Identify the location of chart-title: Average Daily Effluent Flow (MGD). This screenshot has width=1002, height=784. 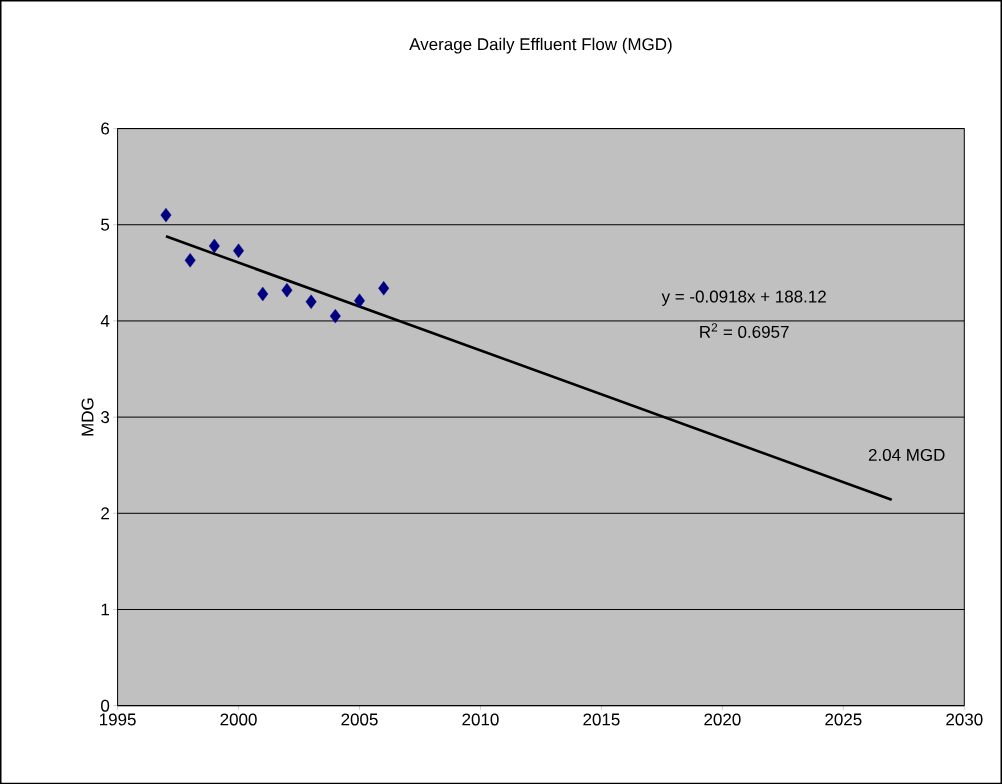
(540, 45).